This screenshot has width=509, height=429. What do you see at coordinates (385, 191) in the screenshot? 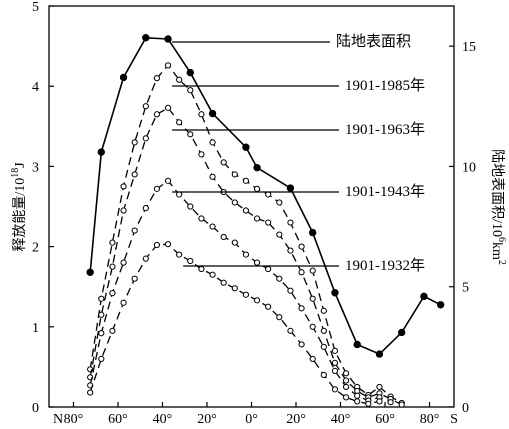
I see `annotation-label: 1901-1943年` at bounding box center [385, 191].